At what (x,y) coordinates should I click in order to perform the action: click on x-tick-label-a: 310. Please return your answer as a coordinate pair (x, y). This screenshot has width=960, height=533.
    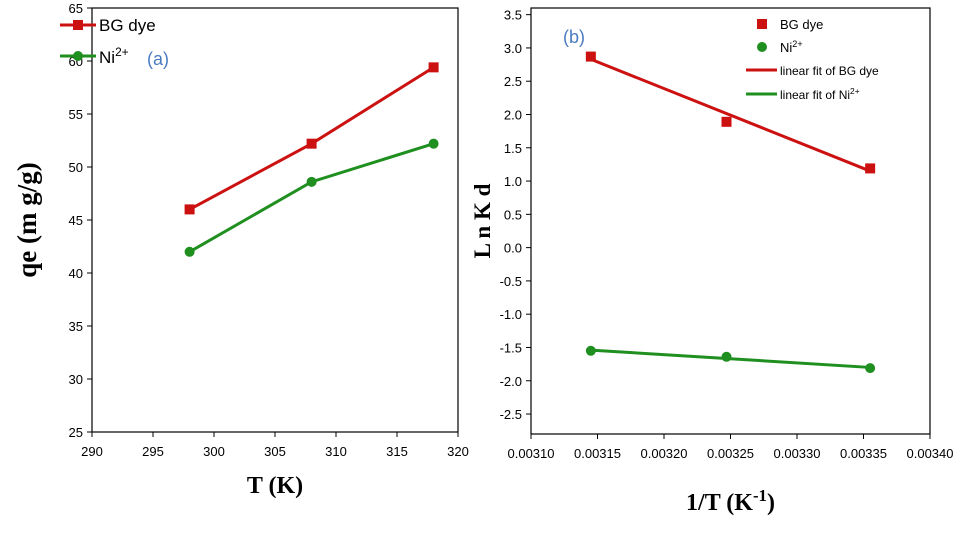
    Looking at the image, I should click on (336, 451).